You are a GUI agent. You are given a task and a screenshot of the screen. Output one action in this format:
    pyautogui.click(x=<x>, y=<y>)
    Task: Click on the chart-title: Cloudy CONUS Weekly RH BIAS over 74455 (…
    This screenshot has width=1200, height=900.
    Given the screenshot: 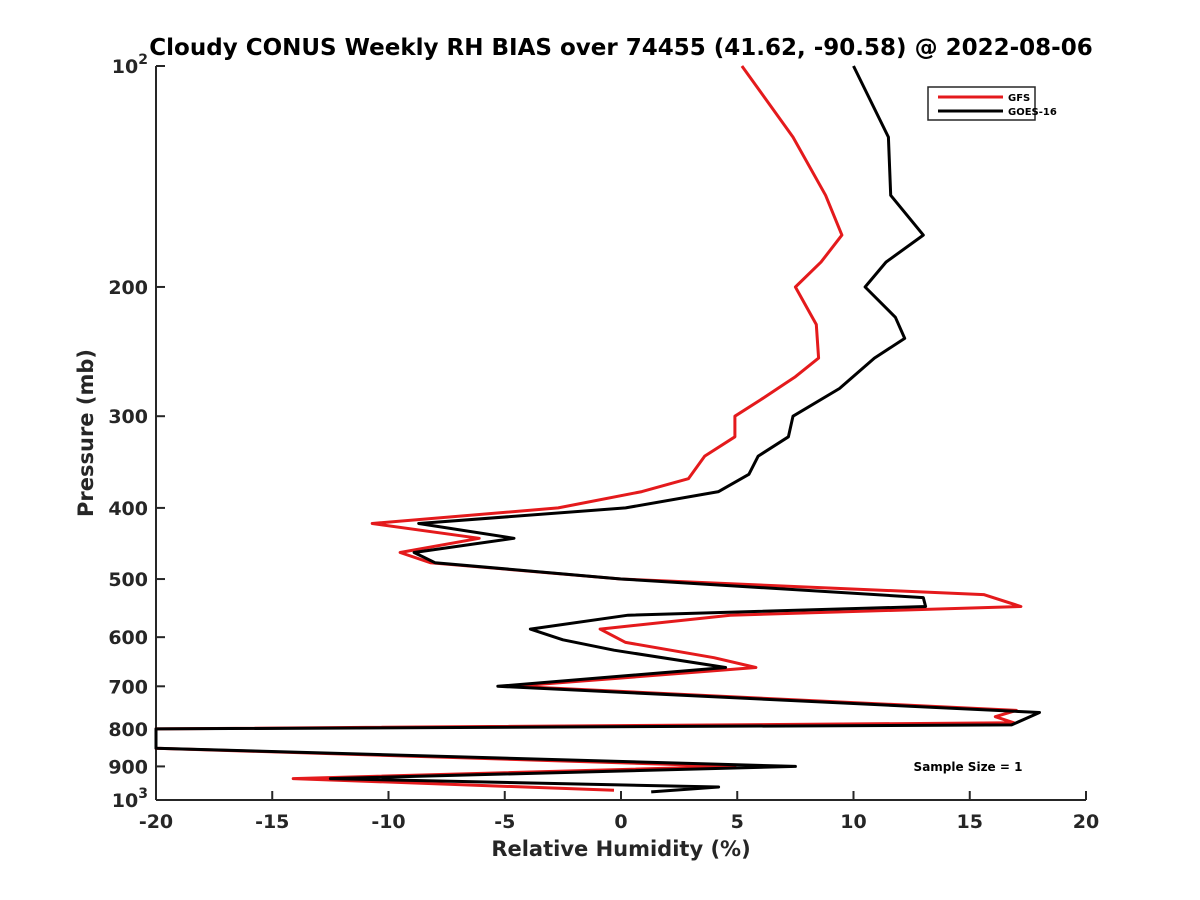 What is the action you would take?
    pyautogui.click(x=620, y=48)
    